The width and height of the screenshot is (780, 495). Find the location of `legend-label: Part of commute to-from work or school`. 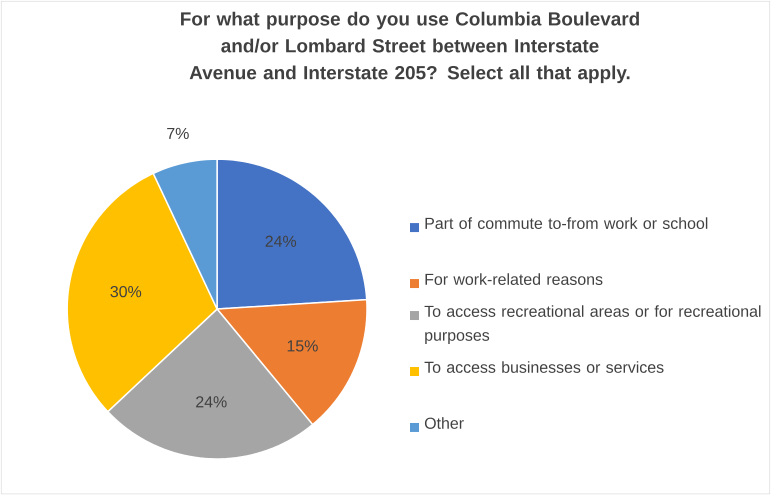

legend-label: Part of commute to-from work or school is located at coordinates (567, 223).